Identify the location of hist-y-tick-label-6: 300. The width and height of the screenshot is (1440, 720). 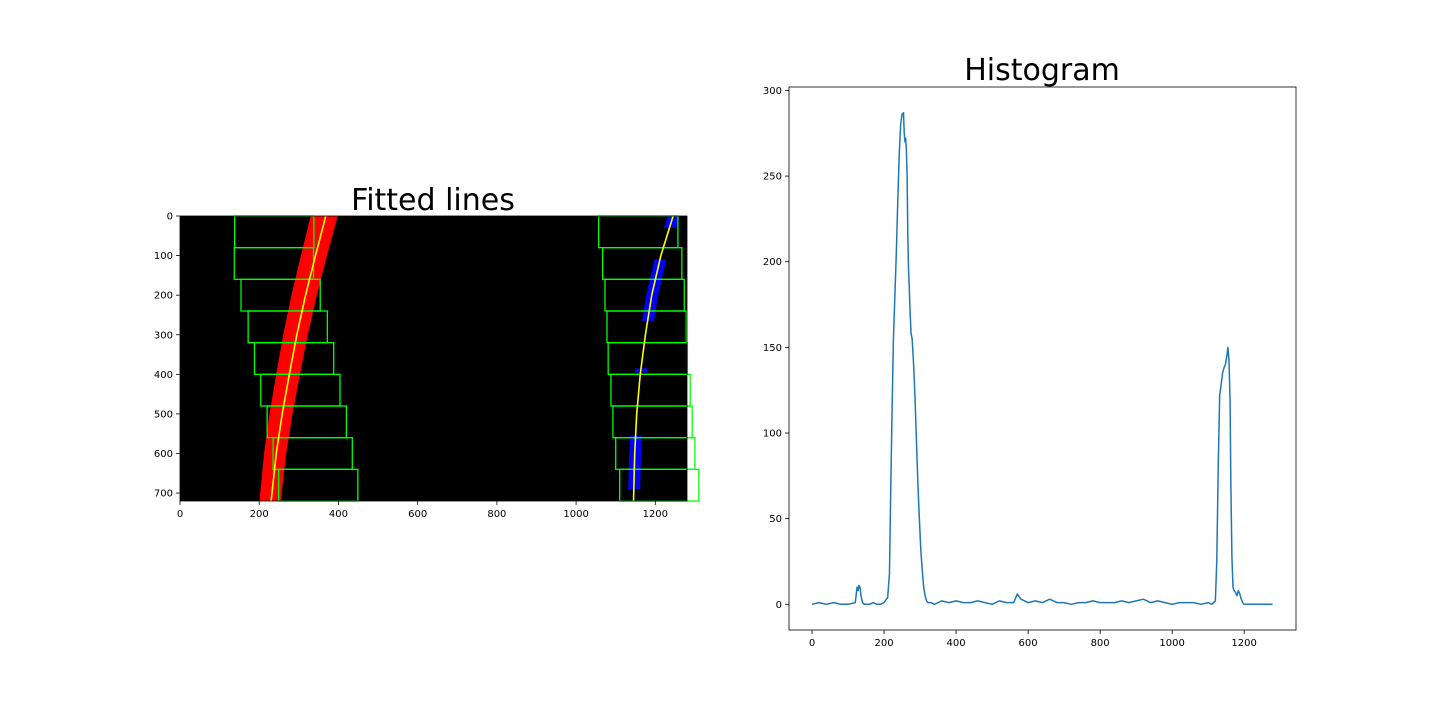
(772, 91).